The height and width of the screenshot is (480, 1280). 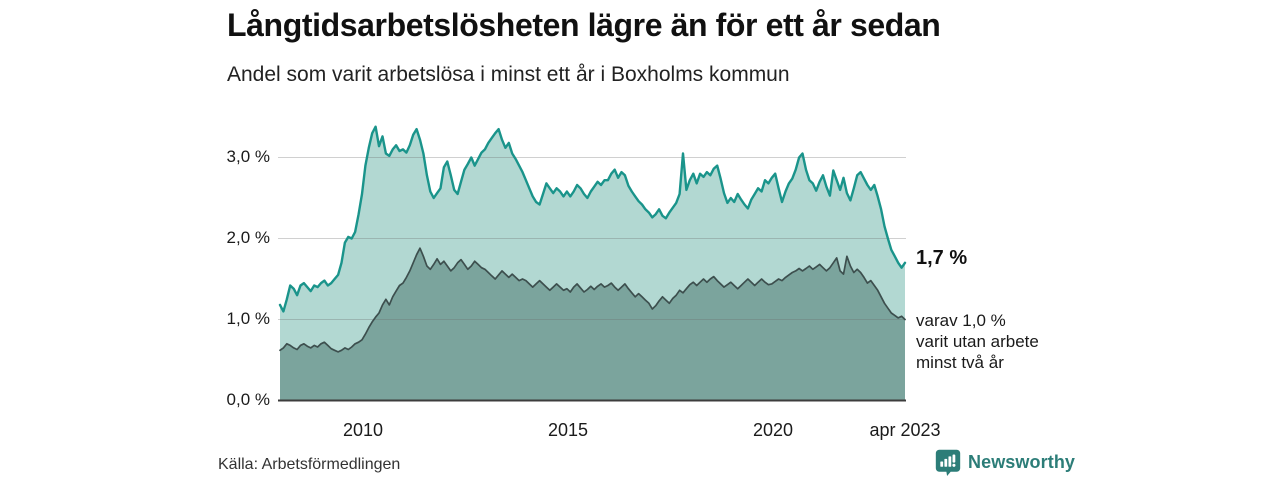 I want to click on arbetslosa-minst-tva-ar-line, so click(x=592, y=300).